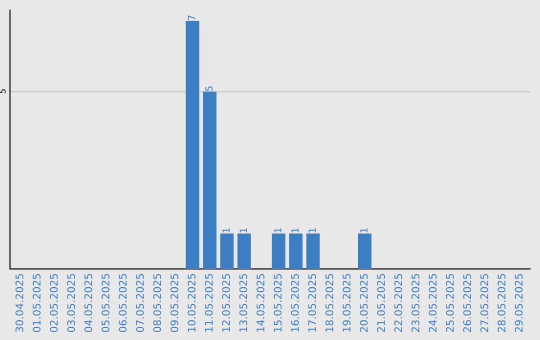 This screenshot has width=540, height=340. Describe the element at coordinates (364, 303) in the screenshot. I see `x-tick-label: 20.05.2025` at that location.